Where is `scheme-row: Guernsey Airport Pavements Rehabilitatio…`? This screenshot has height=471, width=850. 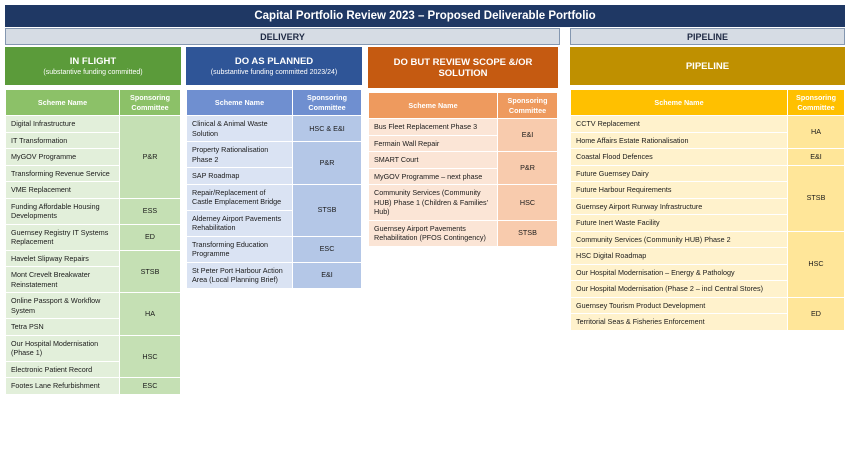 scheme-row: Guernsey Airport Pavements Rehabilitatio… is located at coordinates (463, 233).